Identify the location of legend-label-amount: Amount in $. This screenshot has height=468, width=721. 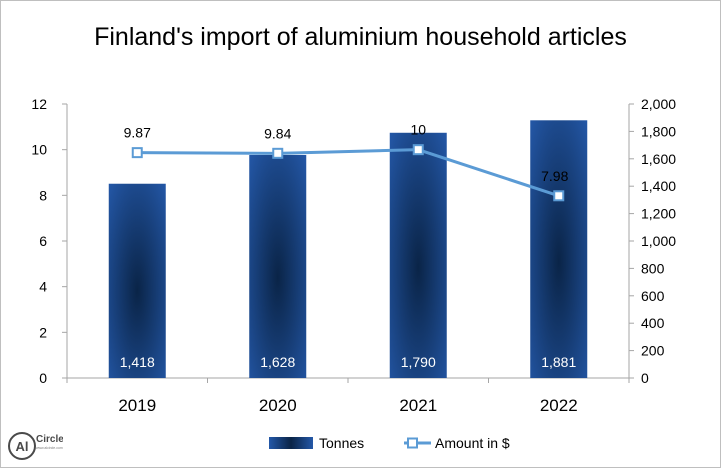
(472, 443).